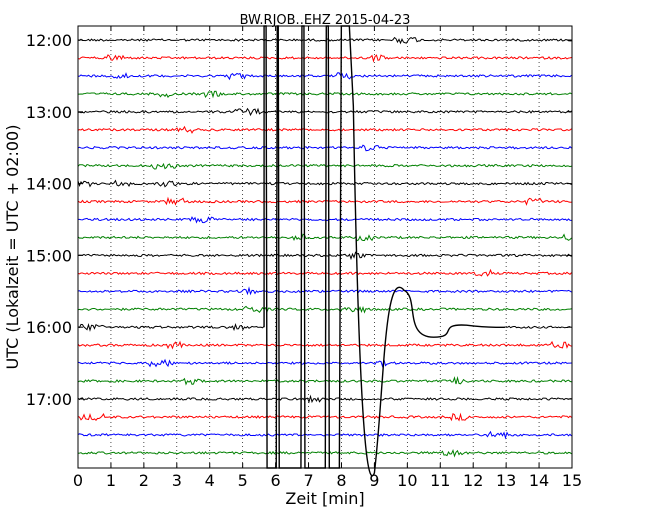  What do you see at coordinates (572, 480) in the screenshot?
I see `x-tick-label: 15` at bounding box center [572, 480].